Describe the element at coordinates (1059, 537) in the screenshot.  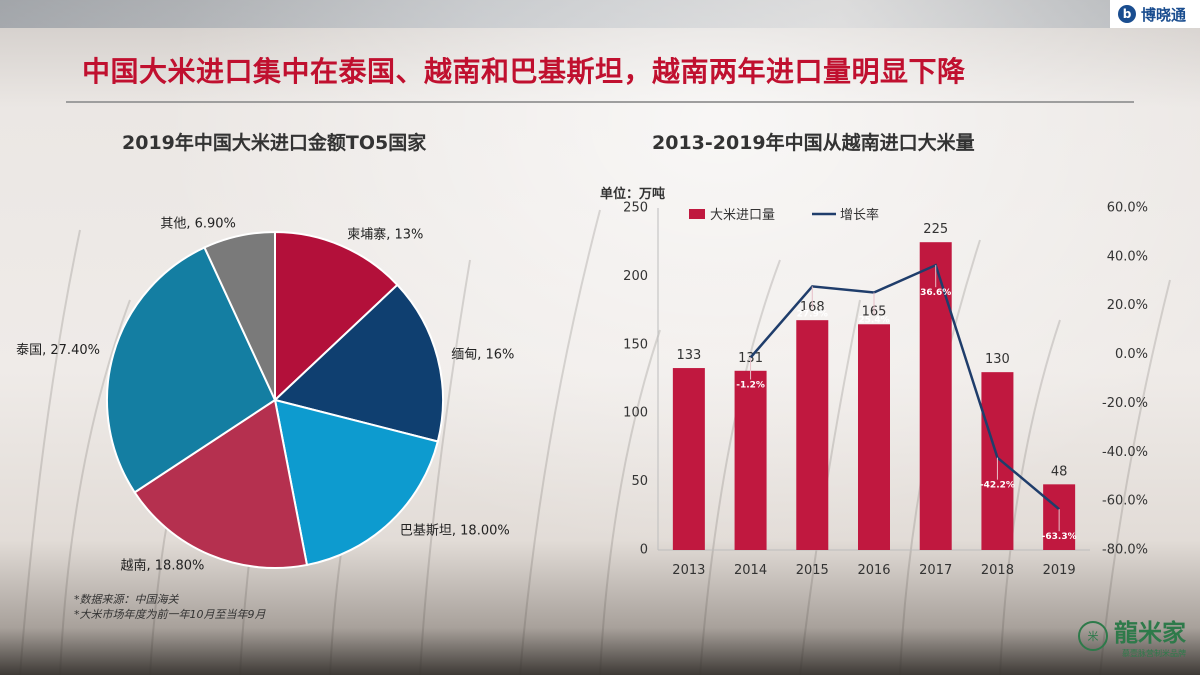
I see `rate-label-2019: -63.3%` at that location.